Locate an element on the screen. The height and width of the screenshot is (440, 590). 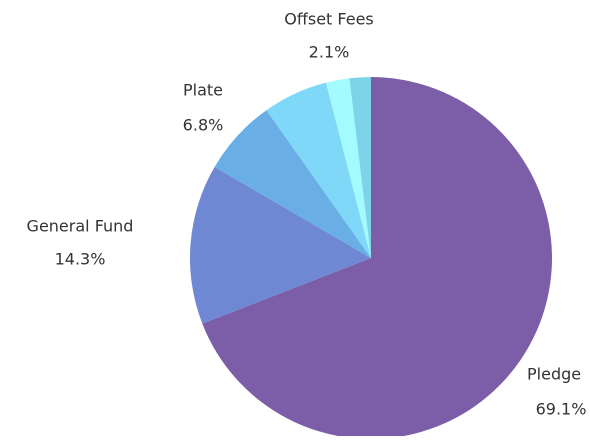
slice-value: 69.1% is located at coordinates (561, 409).